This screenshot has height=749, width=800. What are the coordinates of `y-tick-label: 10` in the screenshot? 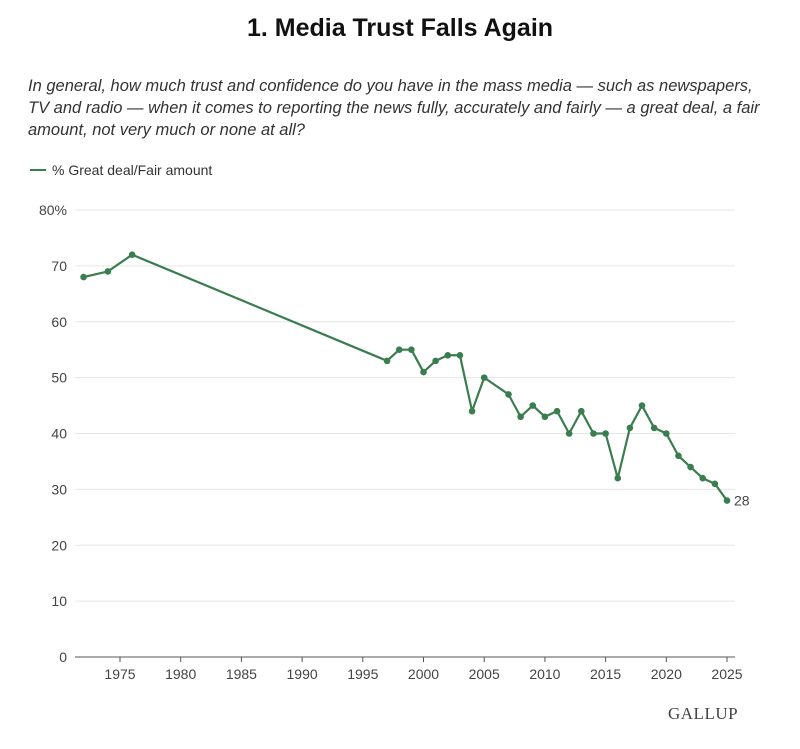 It's located at (59, 601).